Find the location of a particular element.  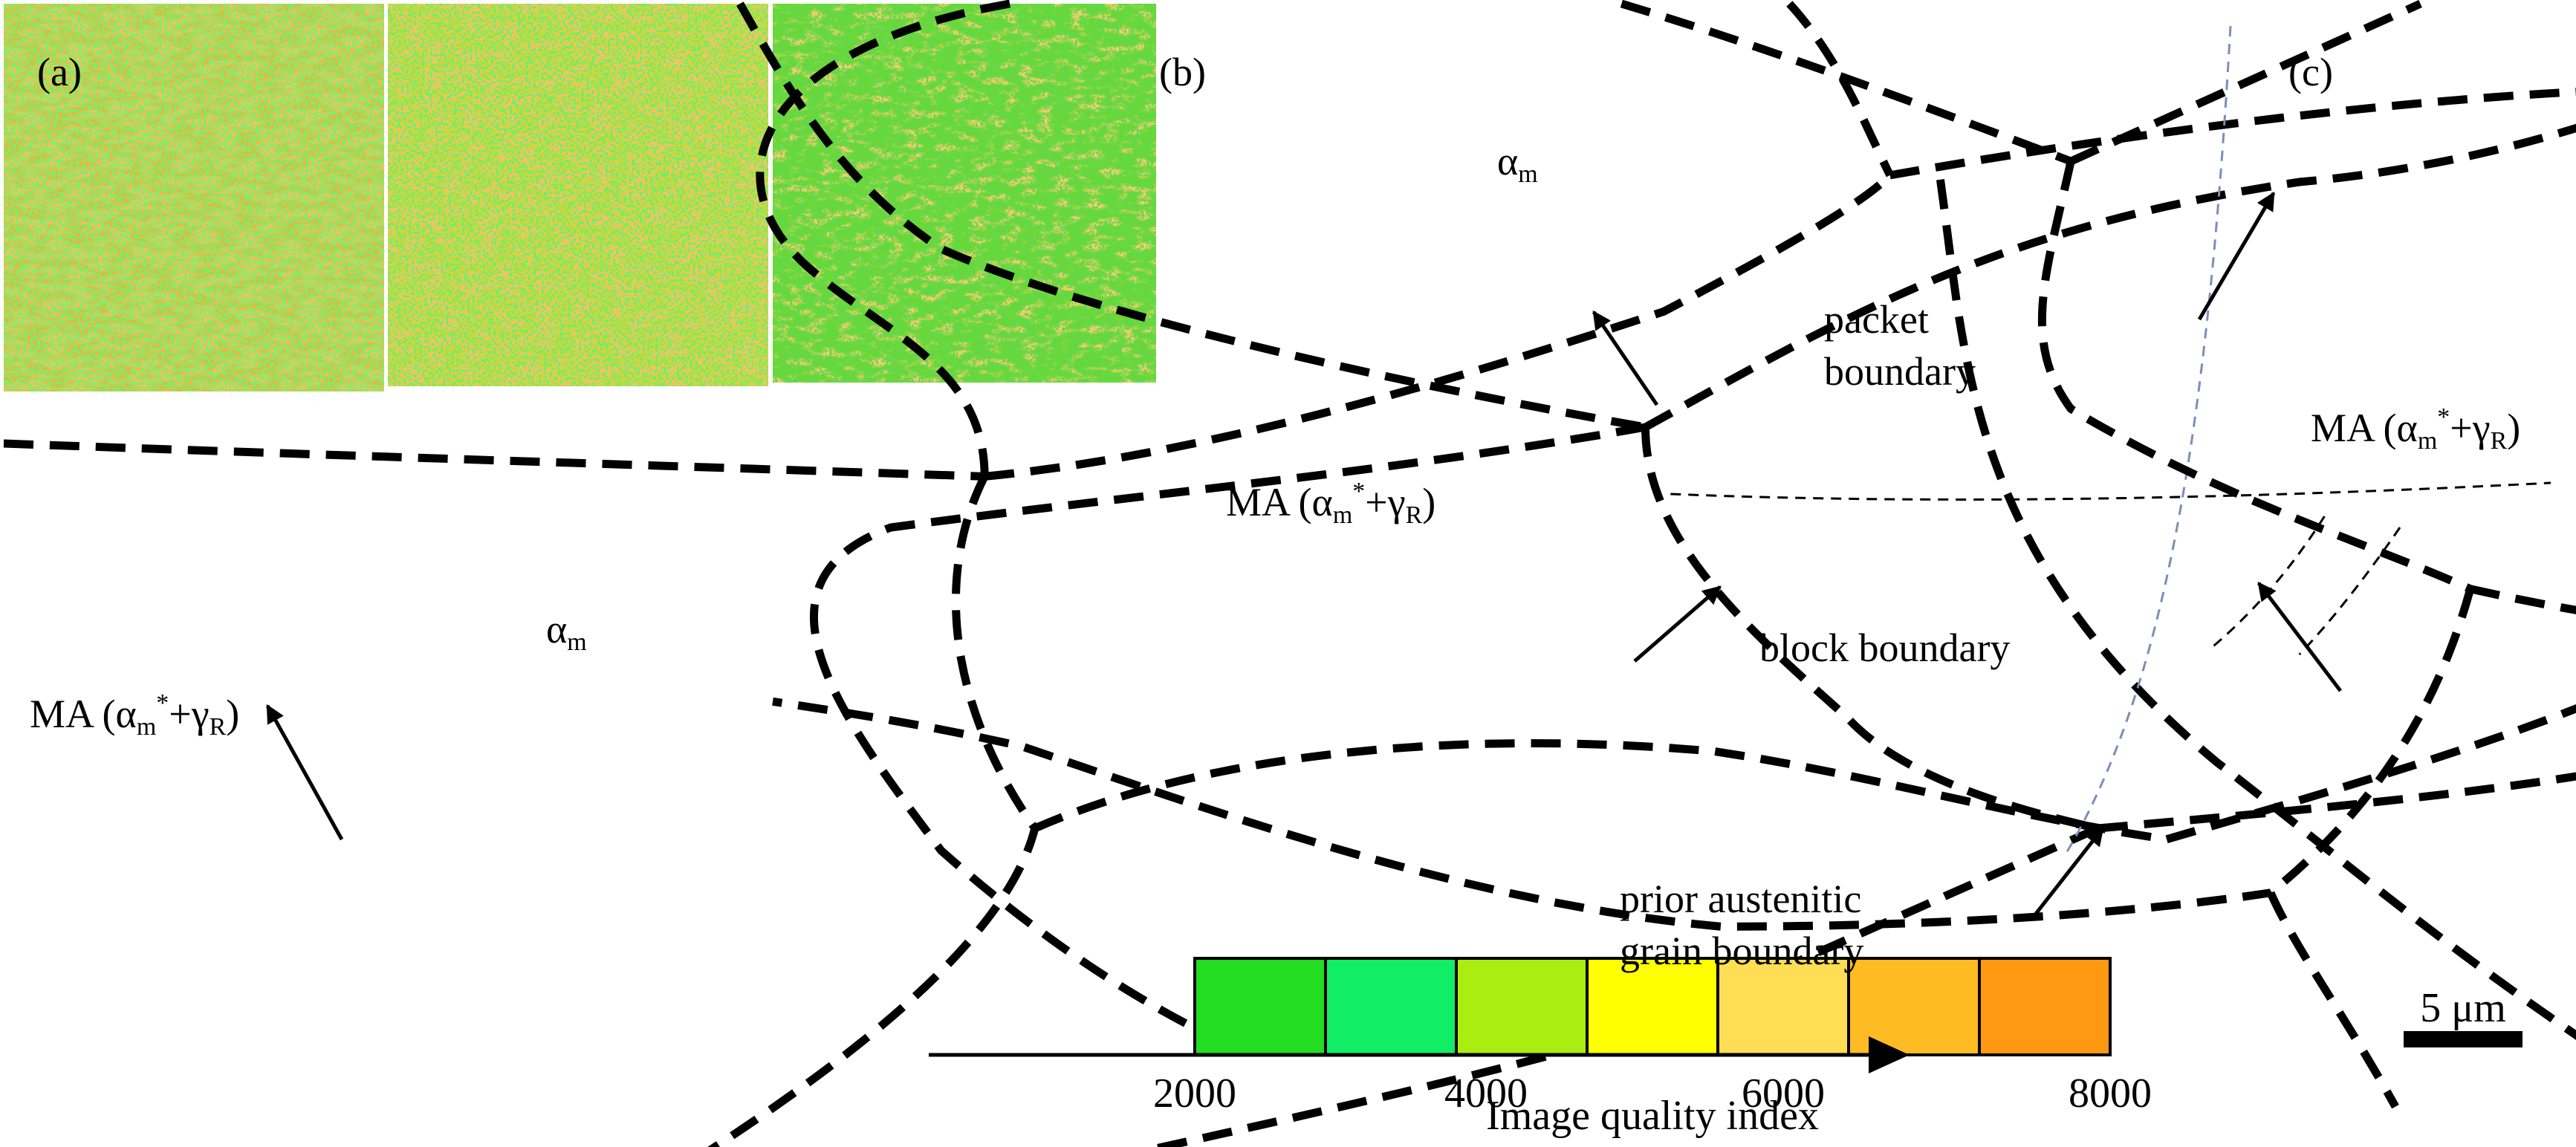

panel-b-packet-boundary-label: packet boundary is located at coordinates (1900, 345).